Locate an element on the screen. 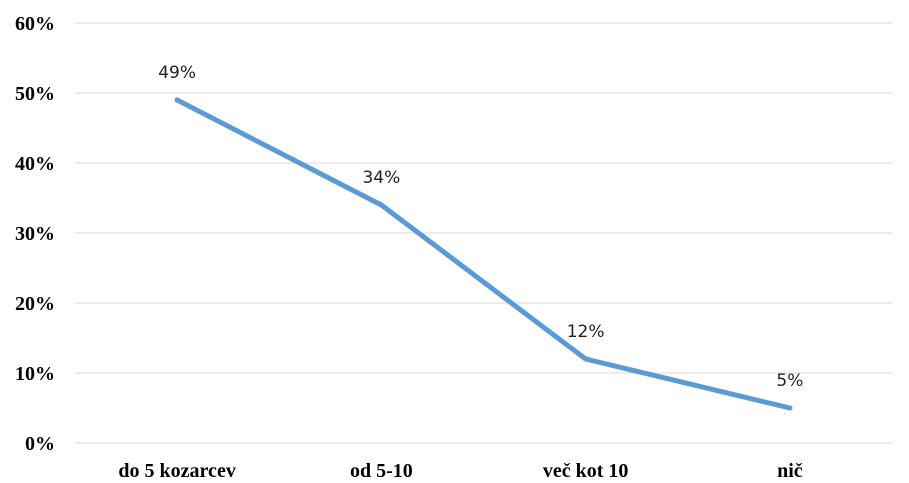  x-tick-label: od 5-10 is located at coordinates (381, 471).